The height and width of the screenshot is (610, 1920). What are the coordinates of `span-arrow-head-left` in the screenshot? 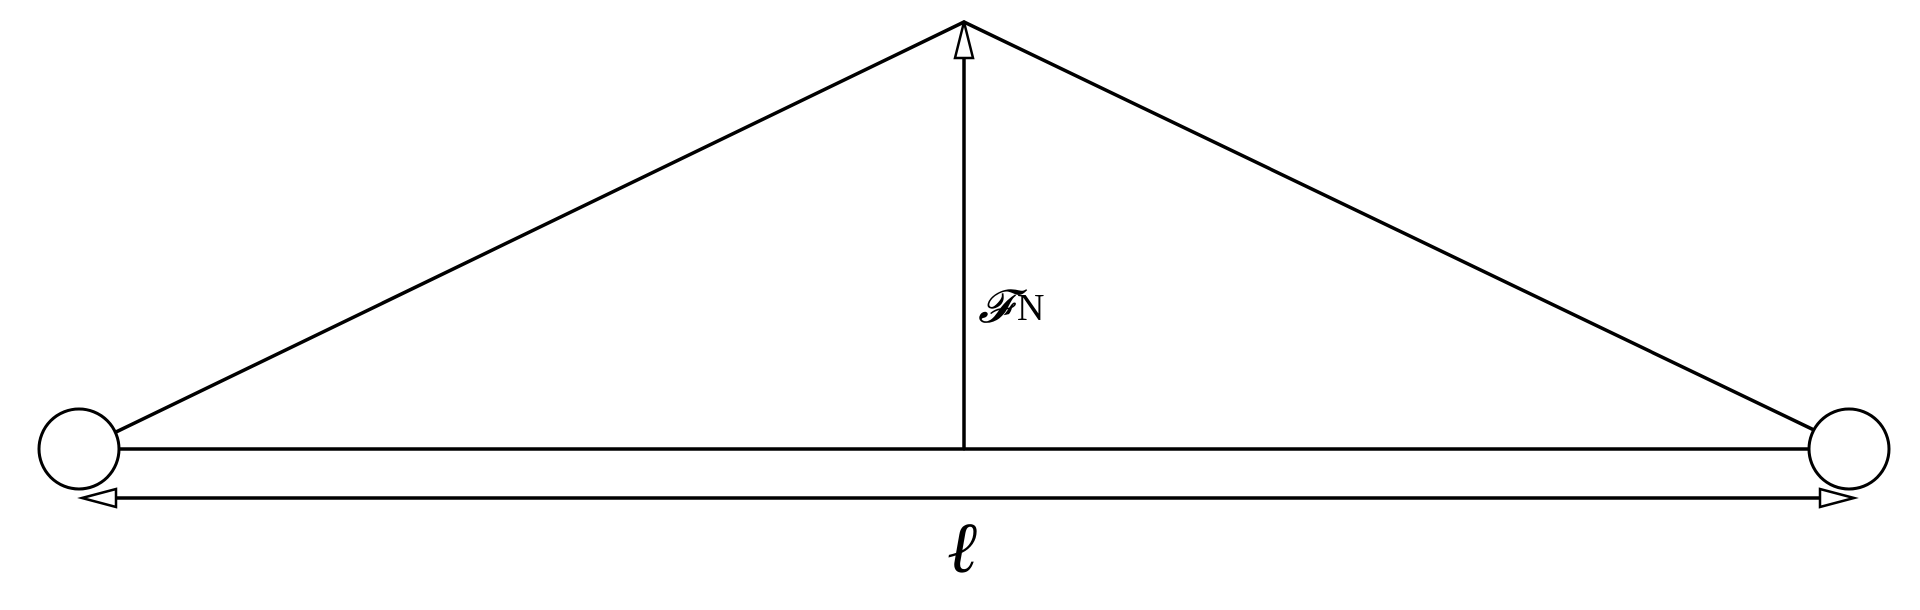 It's located at (97, 498).